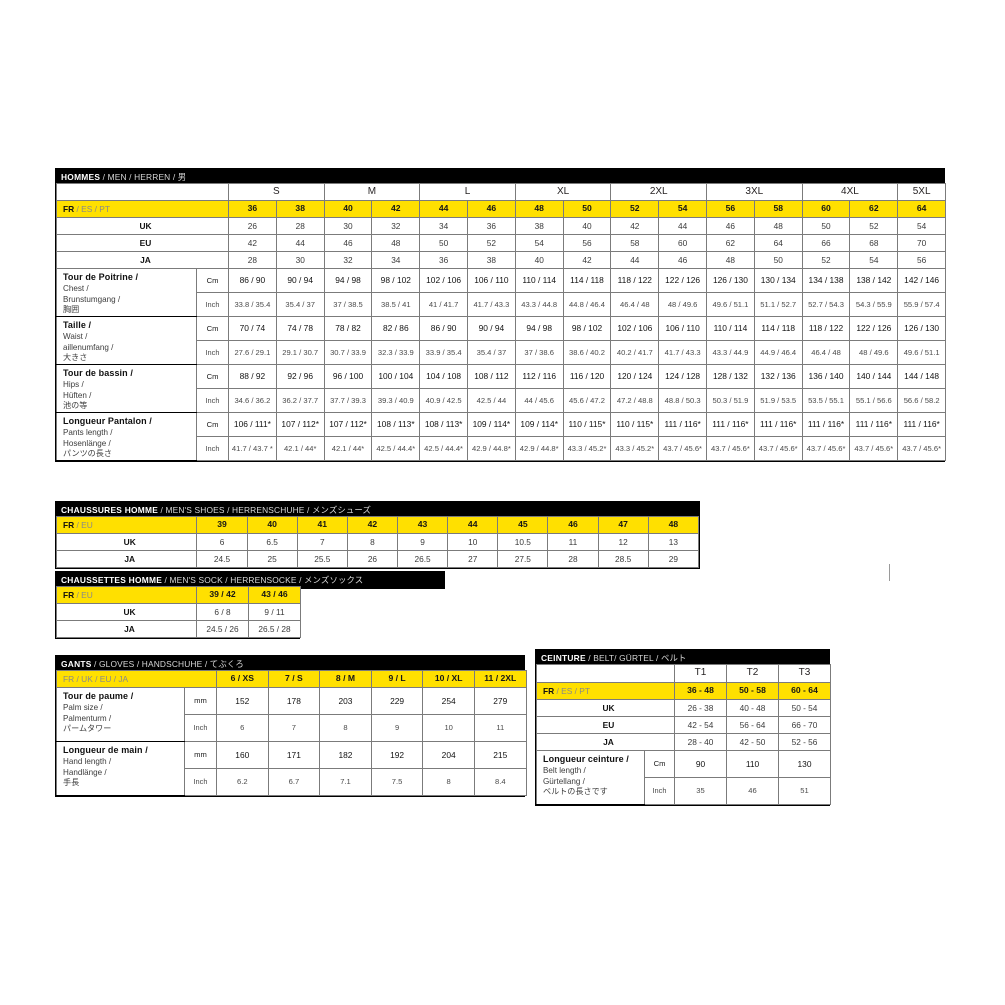 The image size is (1005, 1005). I want to click on cell-eu: 56, so click(587, 243).